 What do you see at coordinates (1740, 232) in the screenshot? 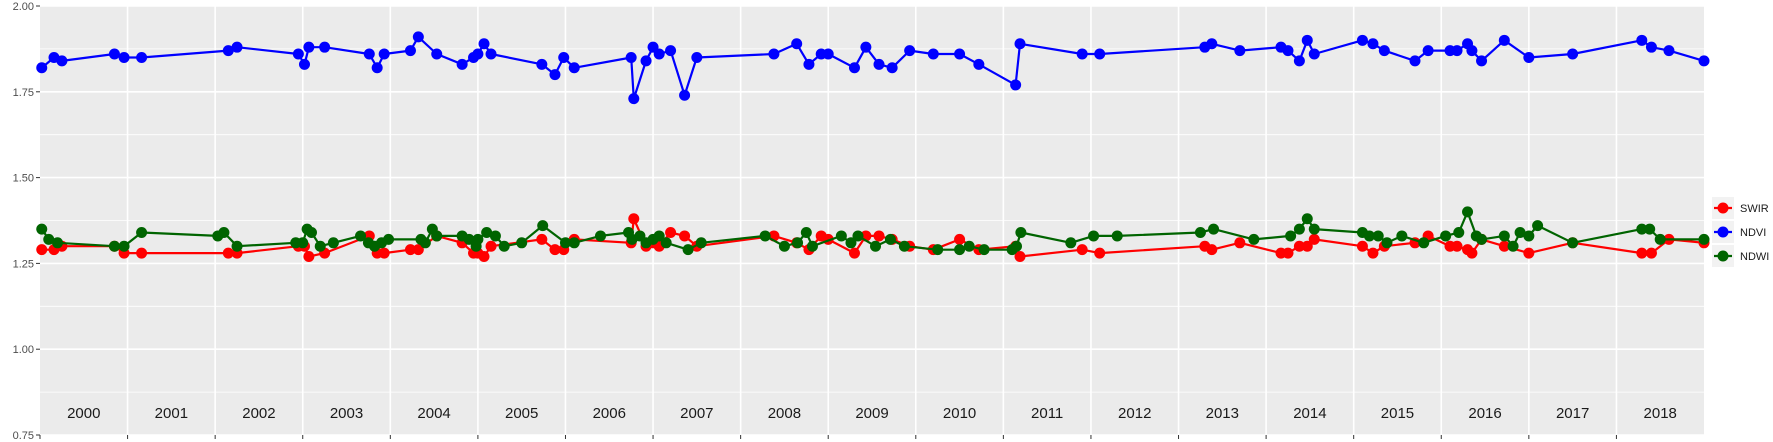
I see `legend: SWIR NDVI NDWI` at bounding box center [1740, 232].